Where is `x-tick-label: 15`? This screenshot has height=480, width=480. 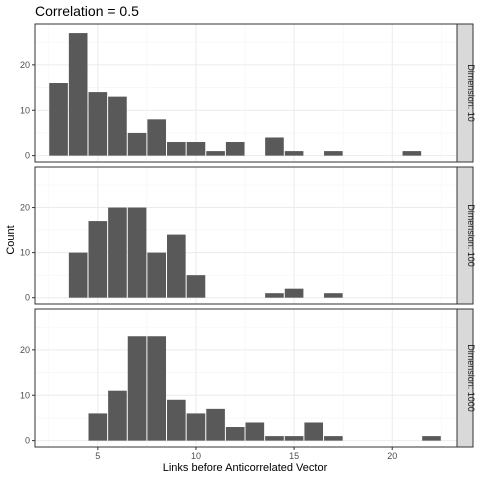
x-tick-label: 15 is located at coordinates (294, 456).